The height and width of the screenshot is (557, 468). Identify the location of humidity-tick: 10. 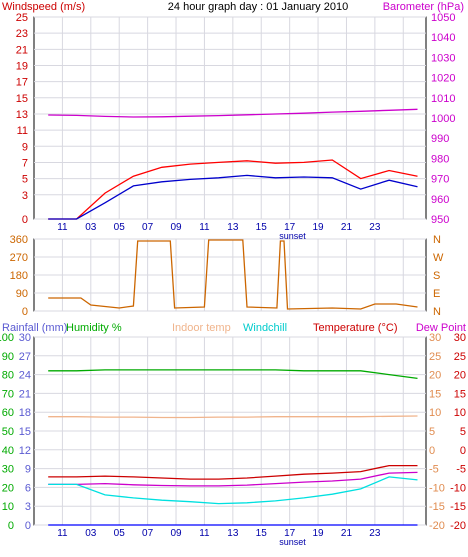
(8, 507).